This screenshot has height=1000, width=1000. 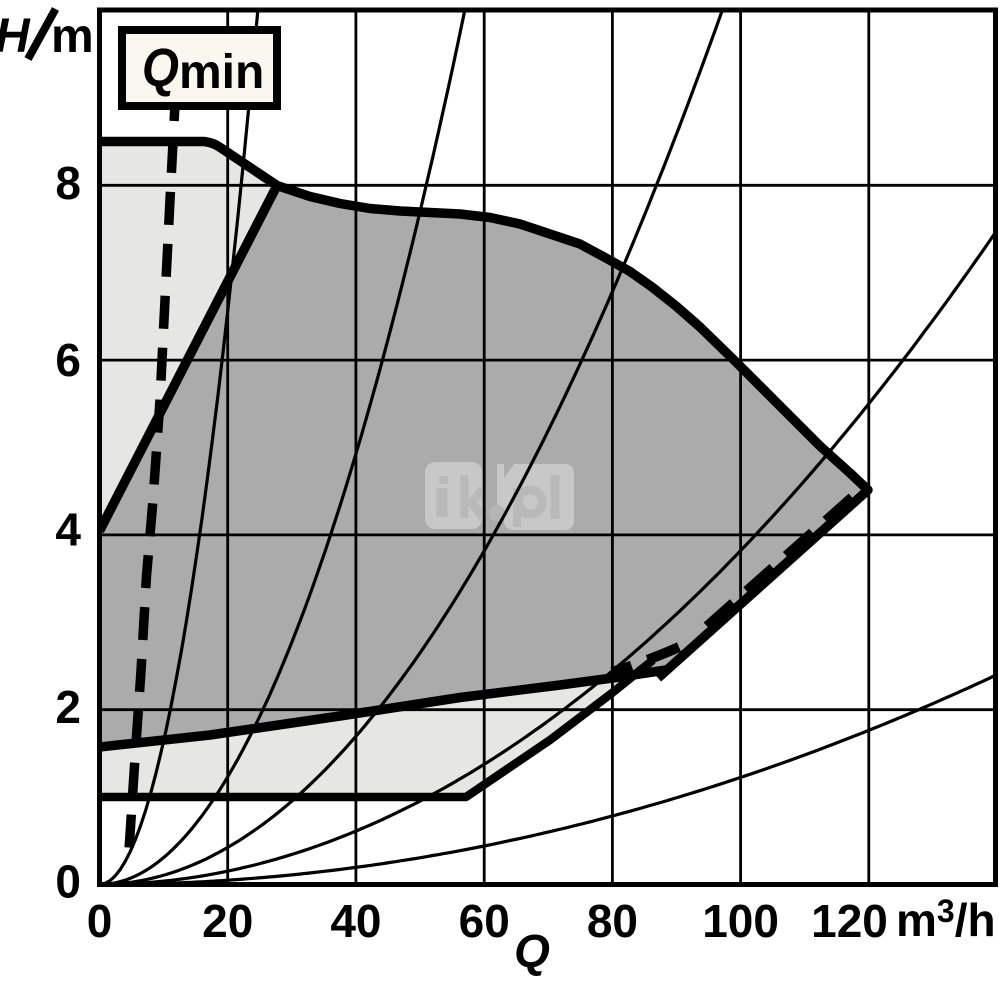 What do you see at coordinates (72, 36) in the screenshot?
I see `svg-text: m` at bounding box center [72, 36].